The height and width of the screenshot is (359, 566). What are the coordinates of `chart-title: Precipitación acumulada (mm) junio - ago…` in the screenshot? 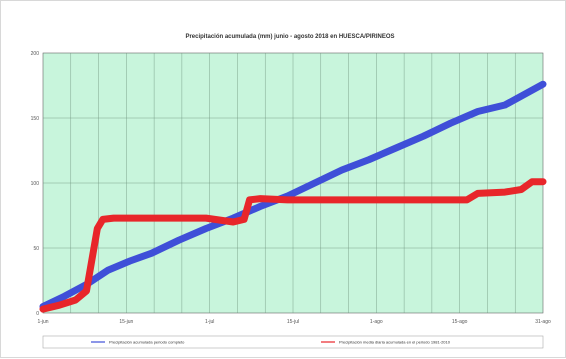 It's located at (289, 37).